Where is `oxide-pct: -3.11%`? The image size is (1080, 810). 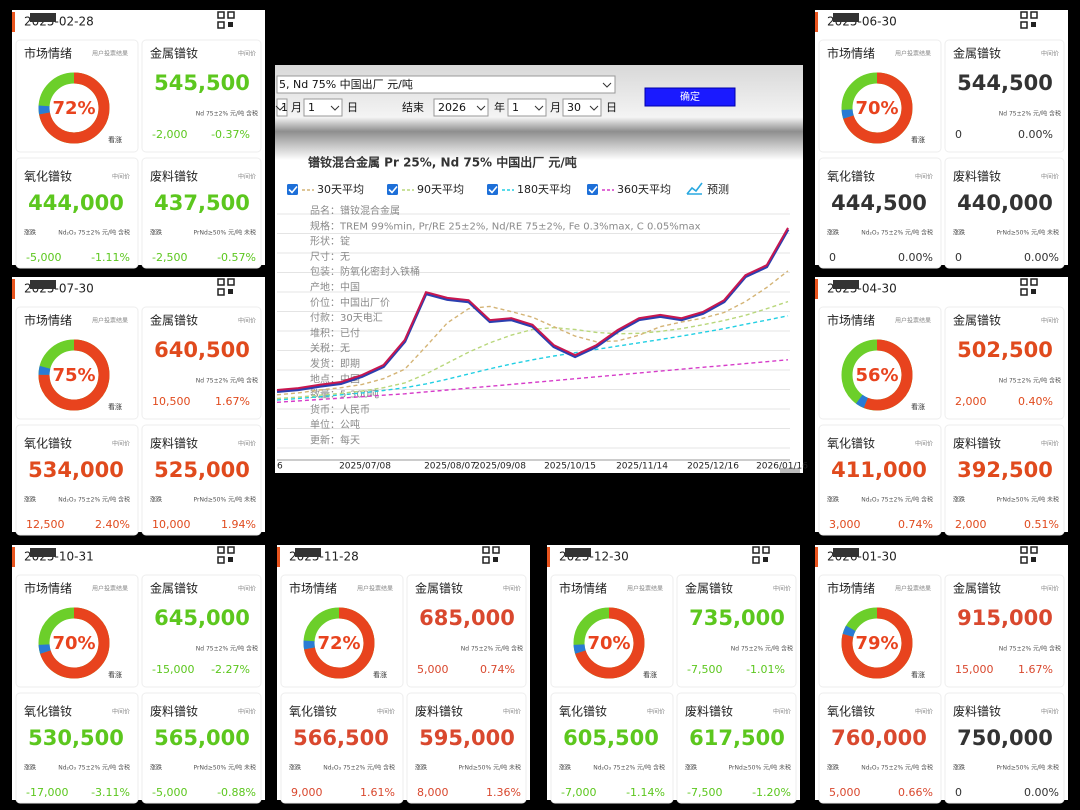
oxide-pct: -3.11% is located at coordinates (110, 792).